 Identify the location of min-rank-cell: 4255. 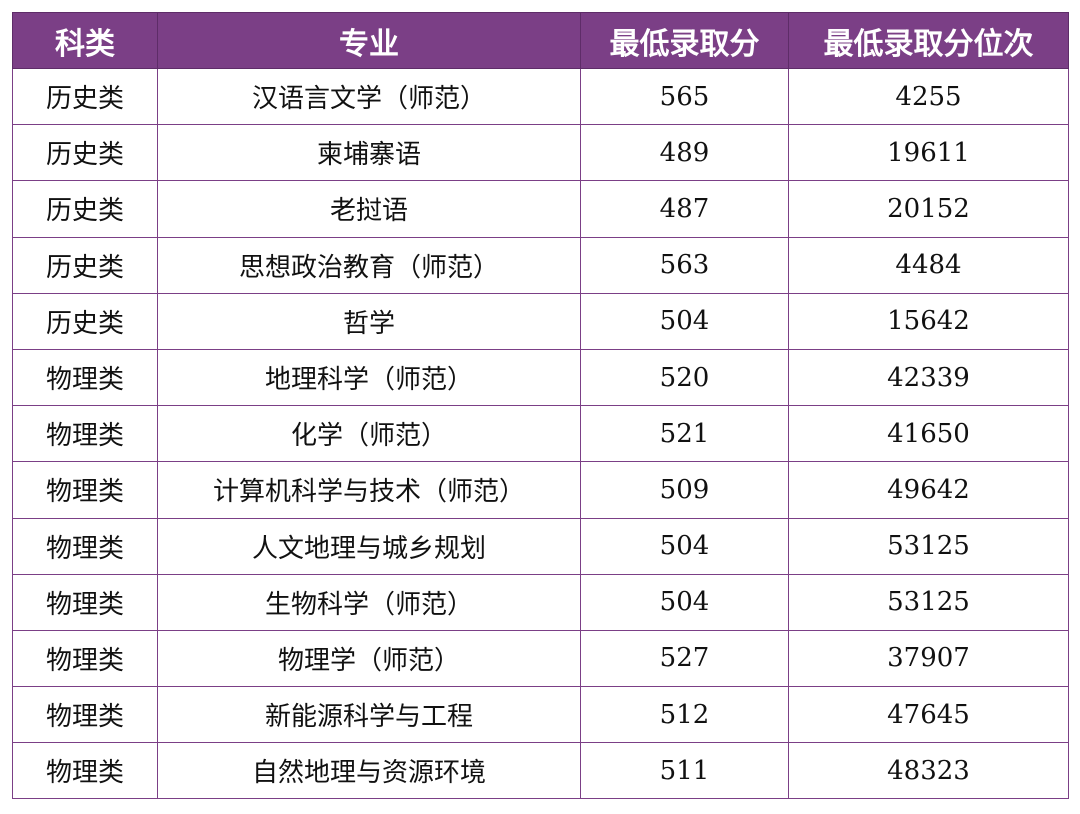
(928, 96).